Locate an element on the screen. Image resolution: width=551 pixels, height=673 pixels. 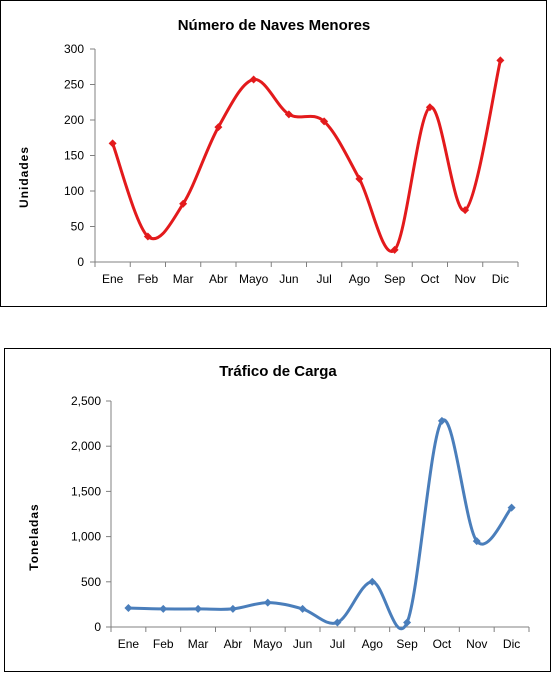
y-tick-label: 300 is located at coordinates (74, 49).